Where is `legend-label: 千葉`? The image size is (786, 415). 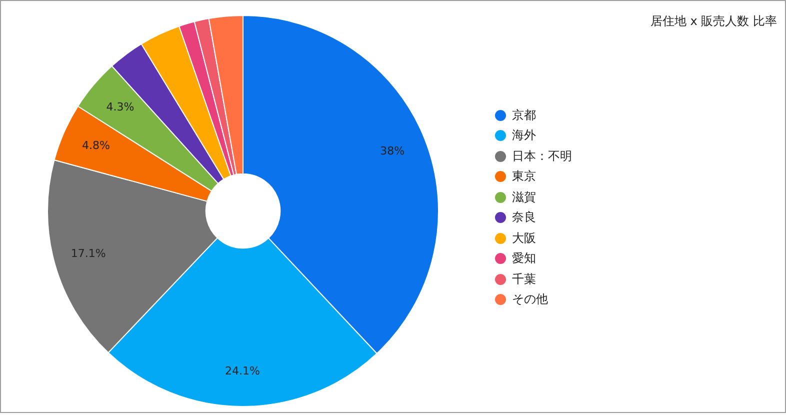
legend-label: 千葉 is located at coordinates (524, 279).